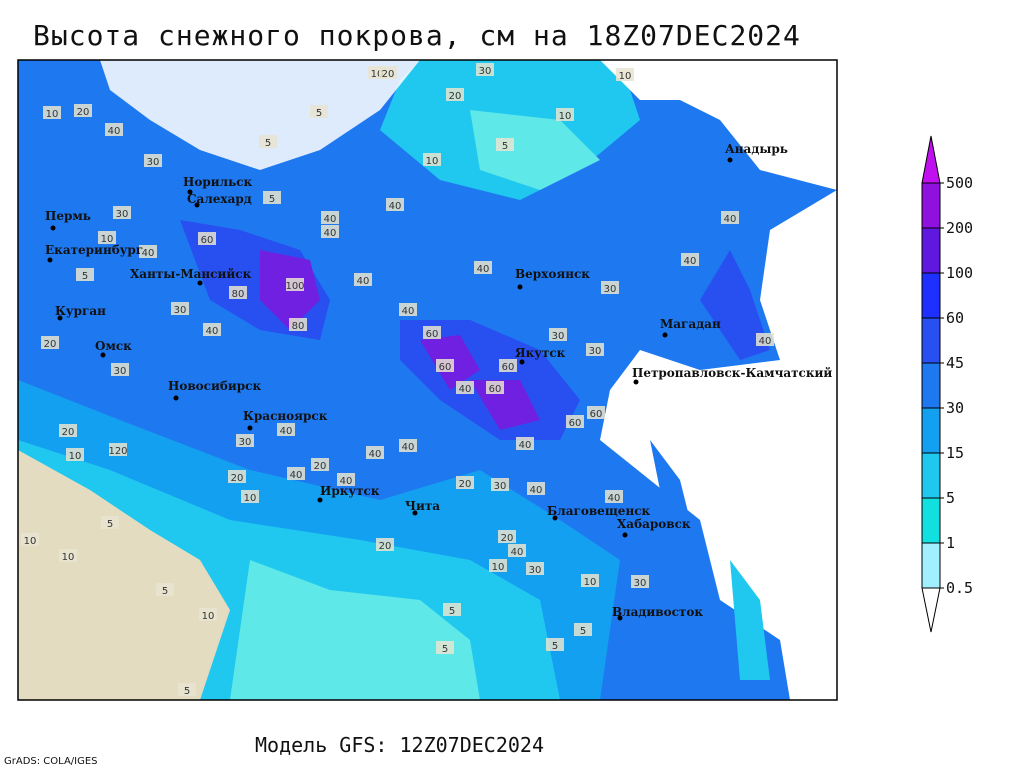 This screenshot has height=768, width=1024. I want to click on colorbar-under, so click(931, 610).